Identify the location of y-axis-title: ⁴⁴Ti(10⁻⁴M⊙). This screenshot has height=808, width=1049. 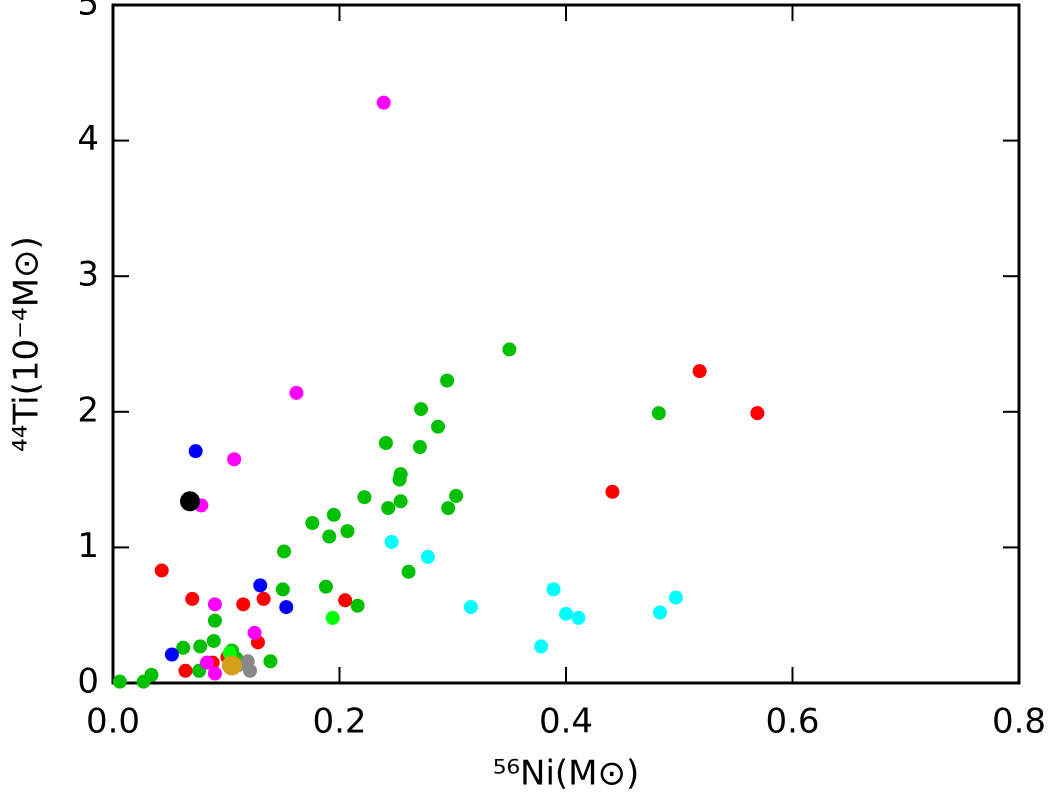
(27, 344).